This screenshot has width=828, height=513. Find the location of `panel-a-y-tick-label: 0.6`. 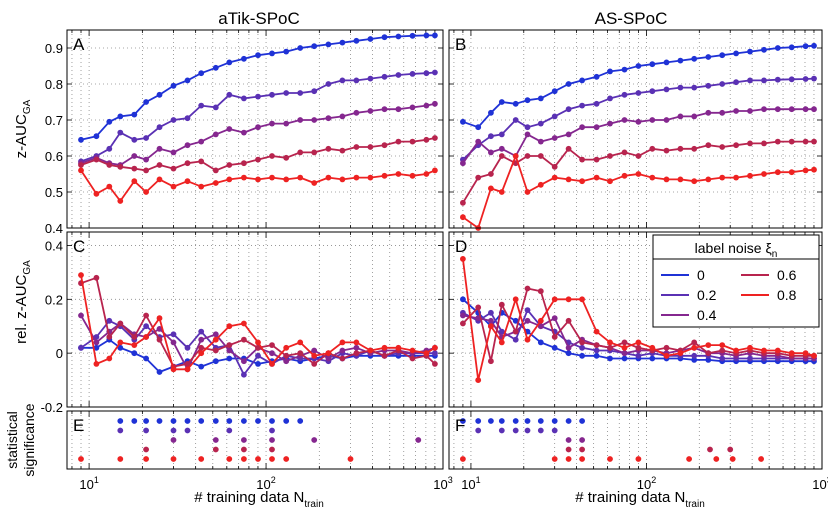

panel-a-y-tick-label: 0.6 is located at coordinates (54, 156).